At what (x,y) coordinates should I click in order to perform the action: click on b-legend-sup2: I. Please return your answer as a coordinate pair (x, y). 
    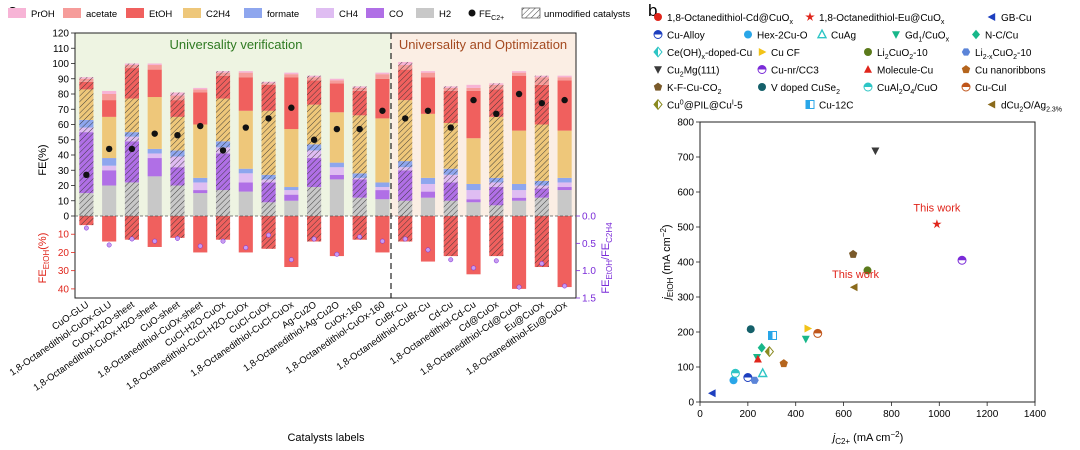
    Looking at the image, I should click on (733, 103).